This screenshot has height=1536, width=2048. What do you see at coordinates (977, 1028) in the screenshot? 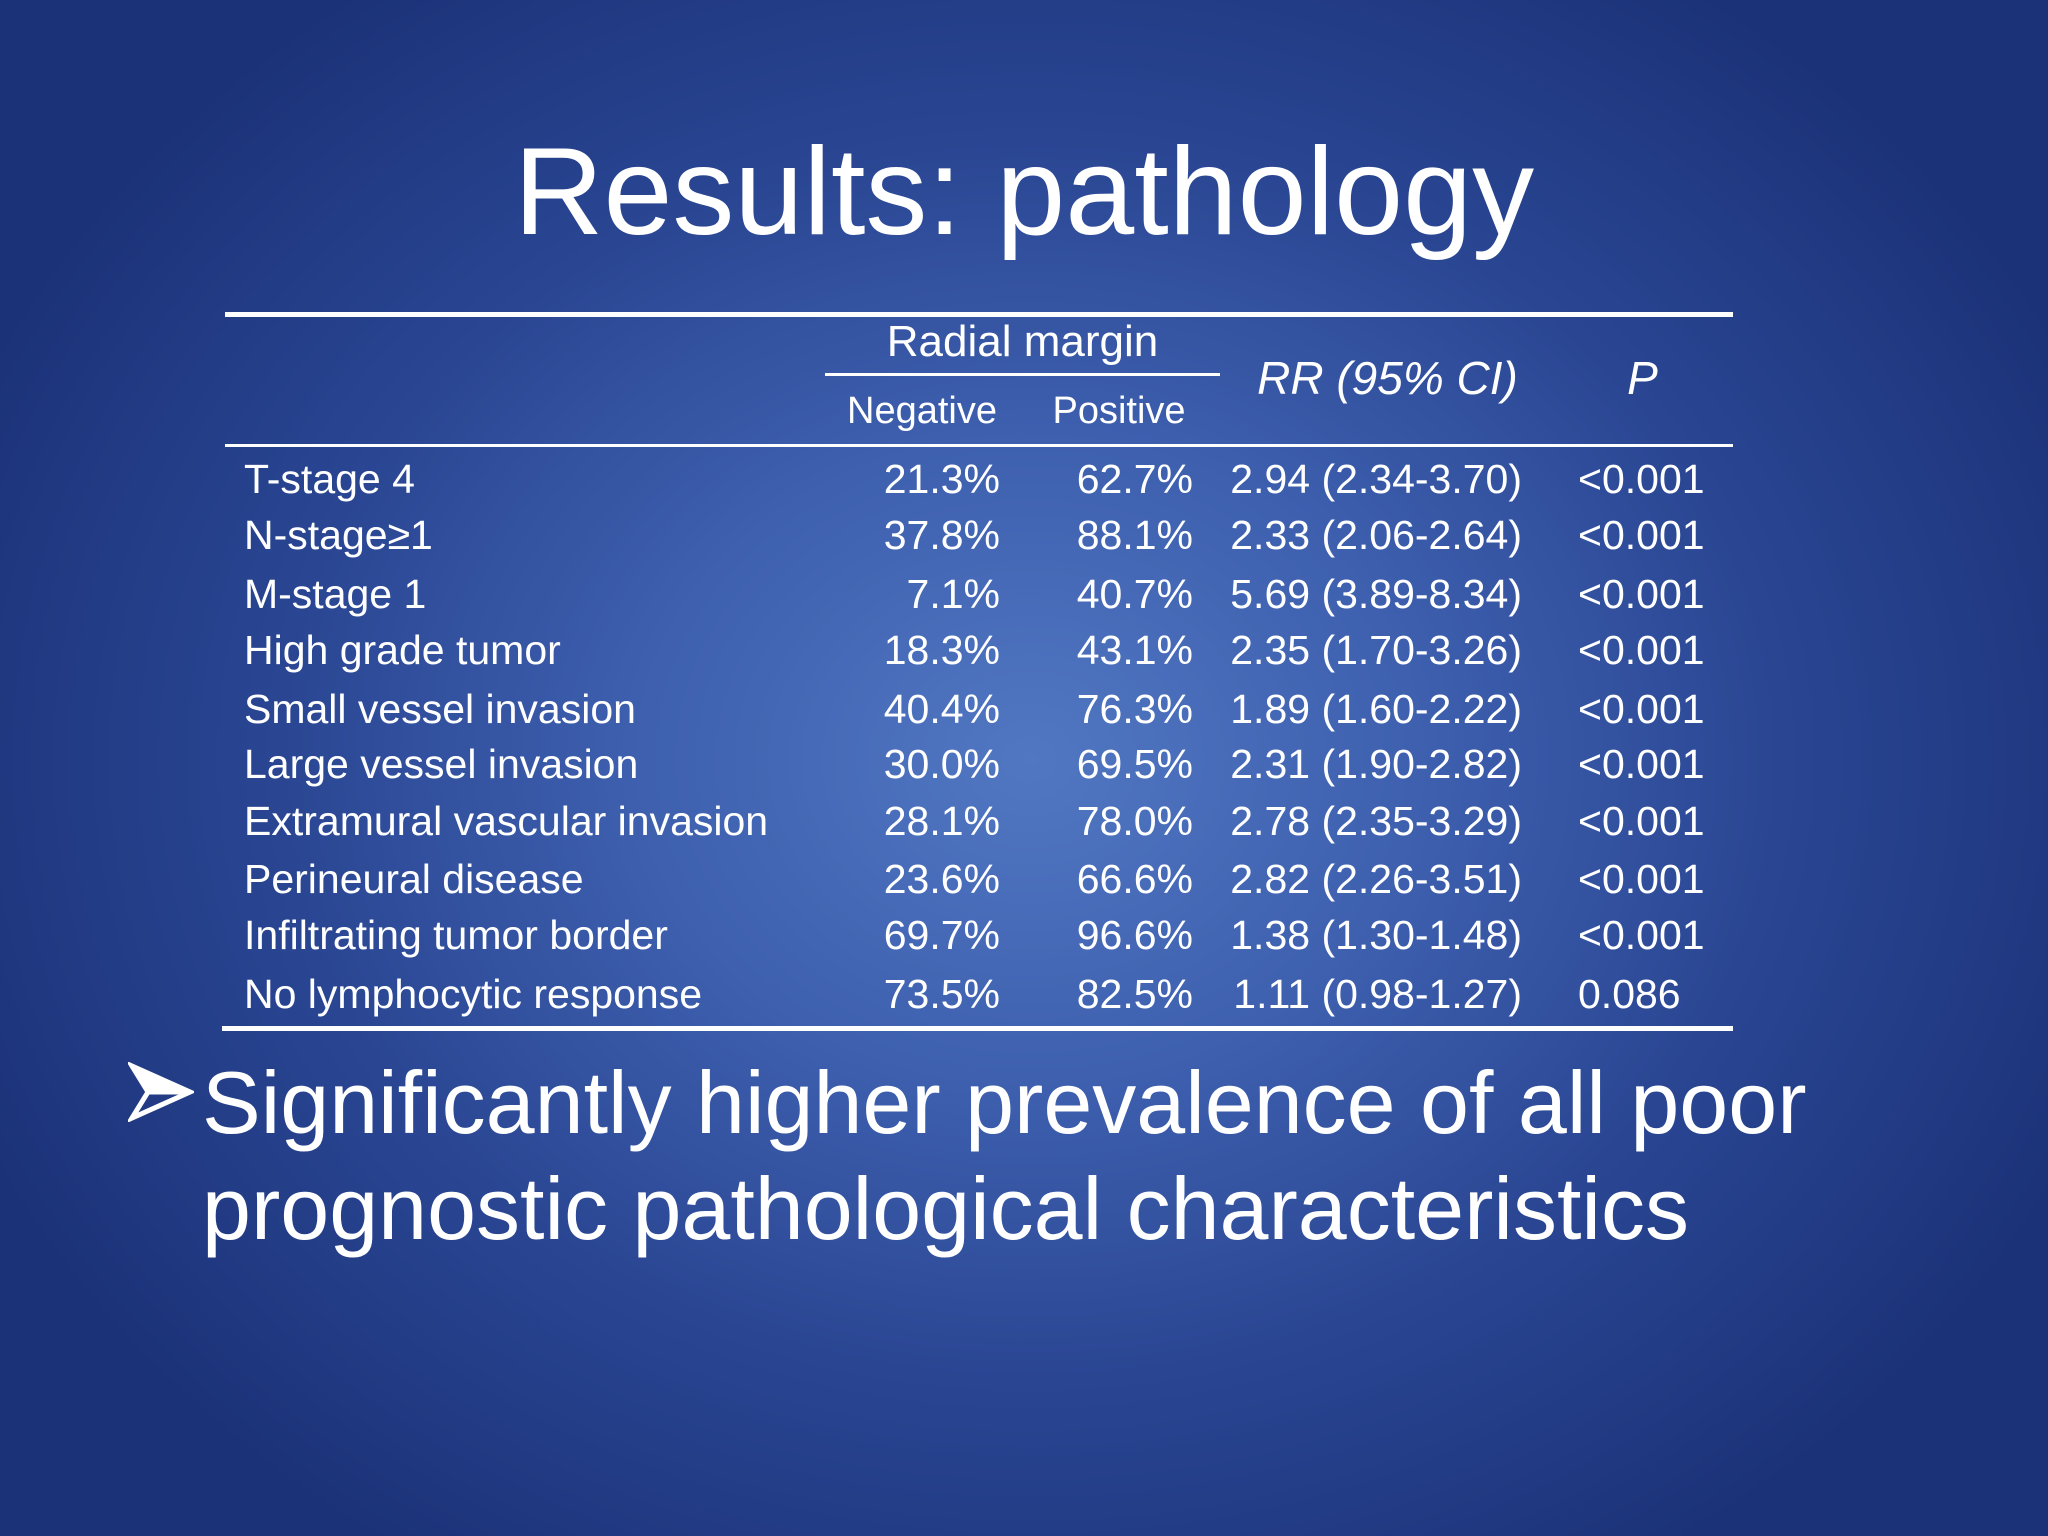
I see `table-bottom-rule` at bounding box center [977, 1028].